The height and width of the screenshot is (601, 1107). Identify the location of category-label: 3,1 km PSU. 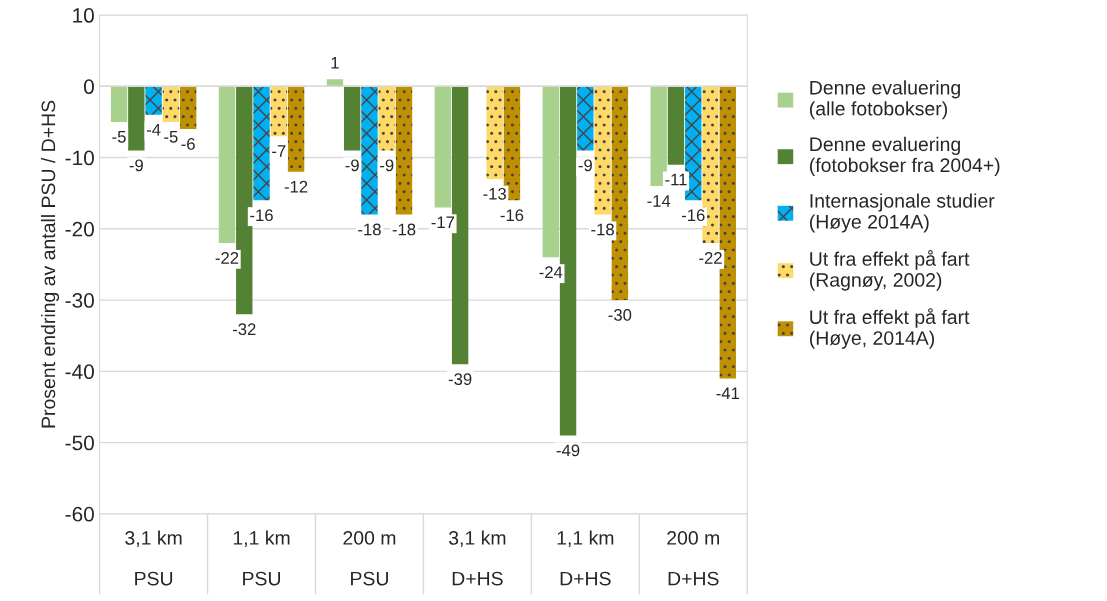
(153, 558).